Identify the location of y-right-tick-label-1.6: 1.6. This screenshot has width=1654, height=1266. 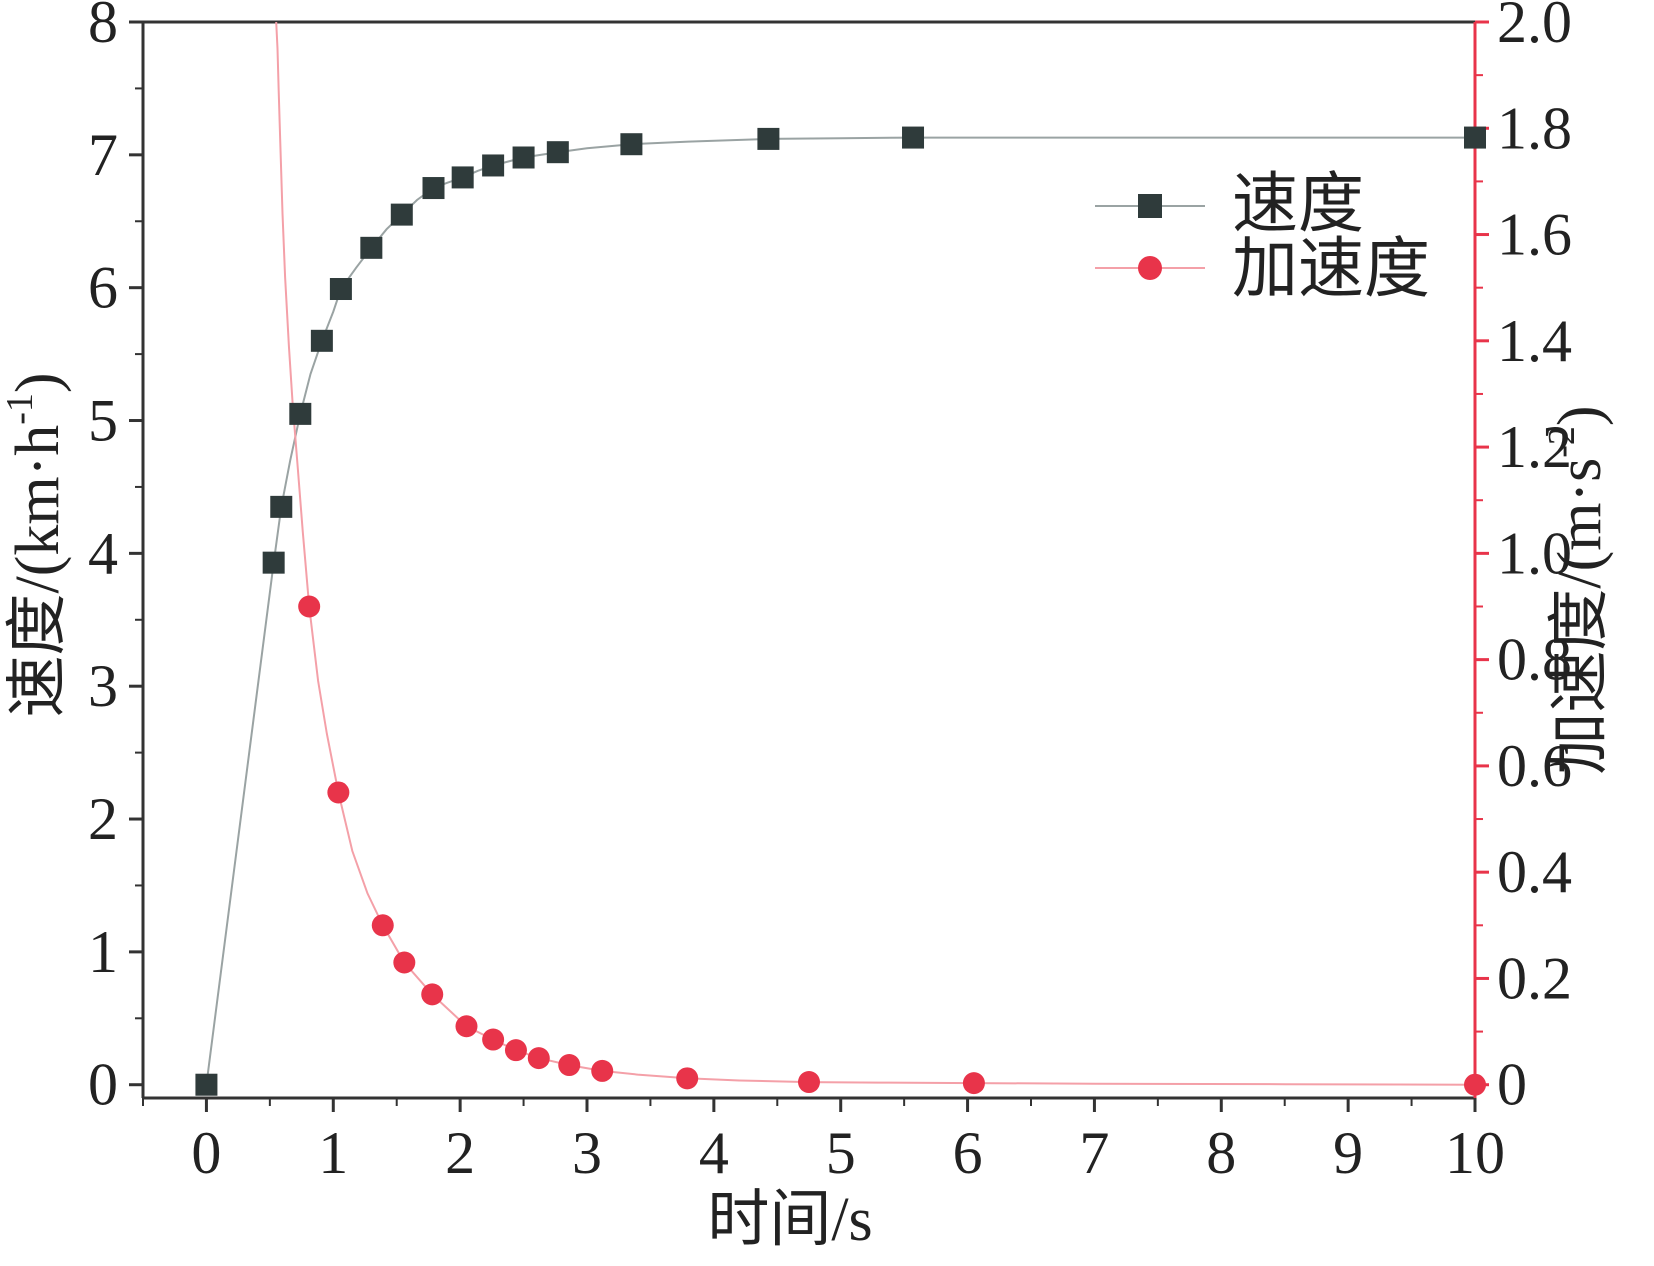
(1534, 235).